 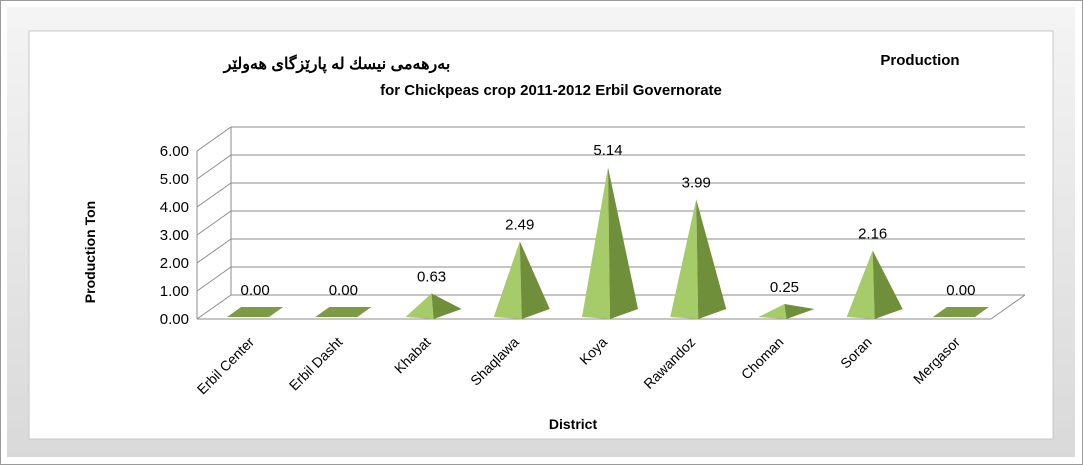 I want to click on chart-title-corner: Production, so click(x=919, y=60).